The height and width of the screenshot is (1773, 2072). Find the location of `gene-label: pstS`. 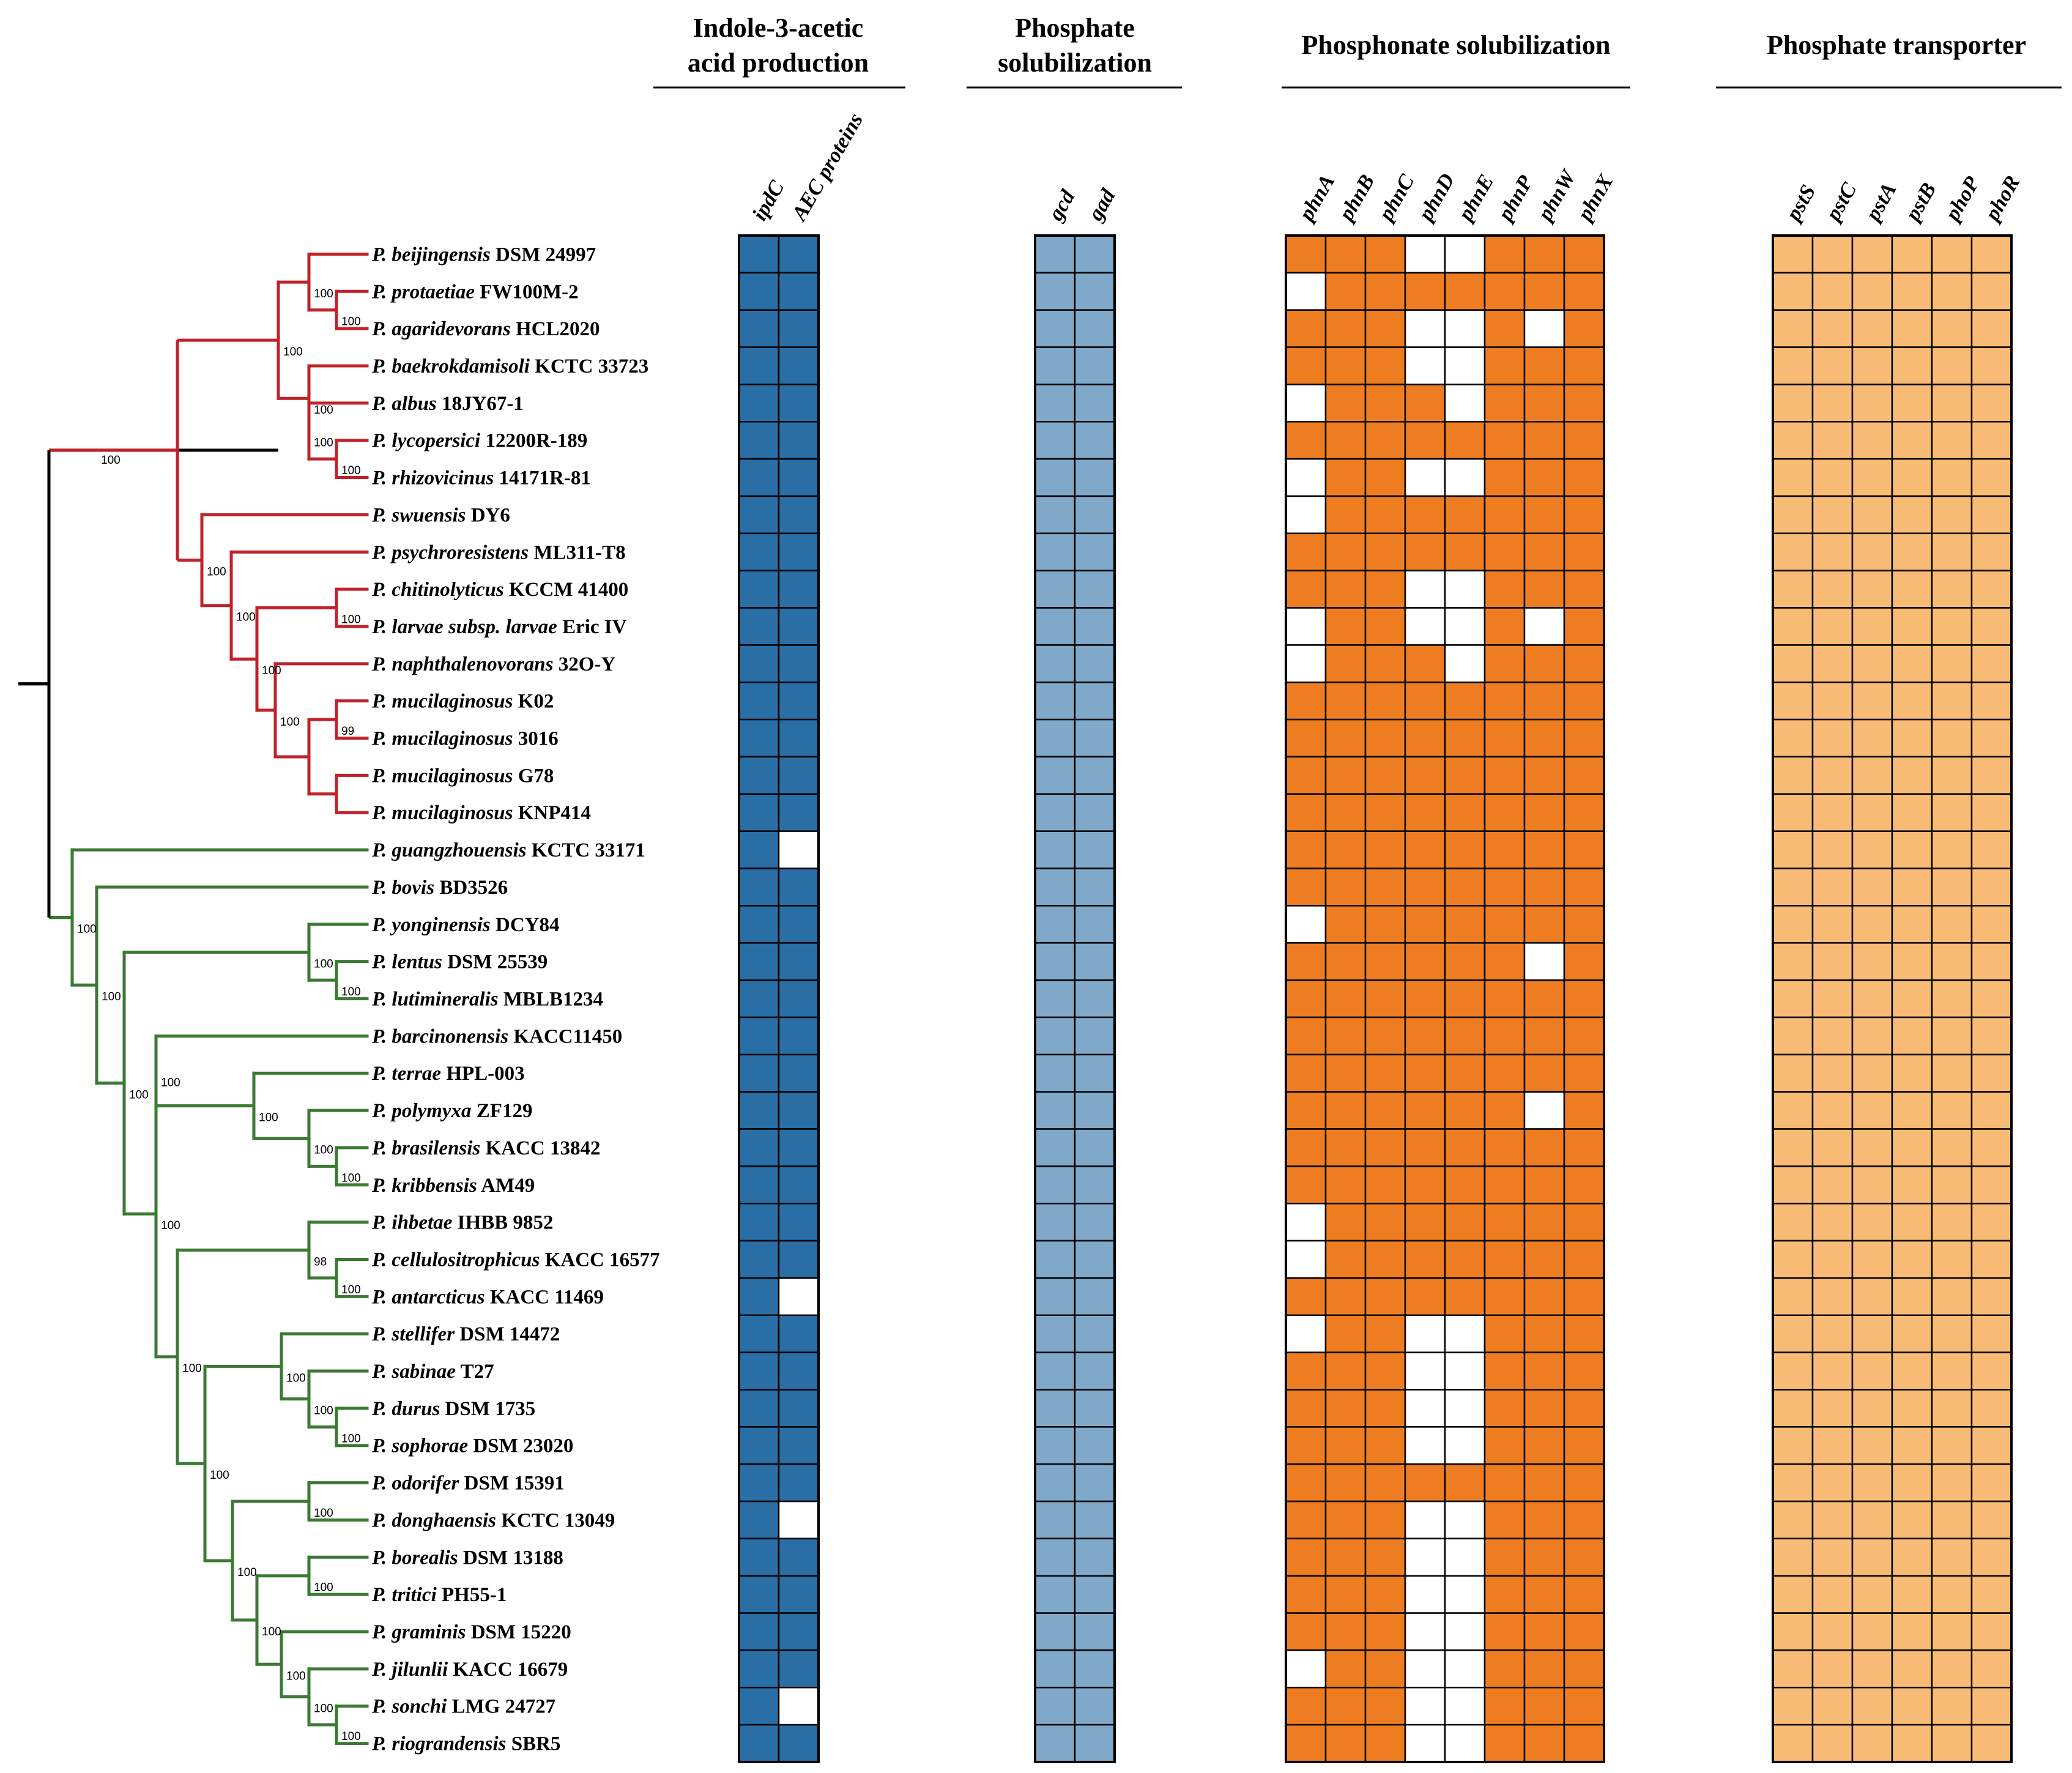

gene-label: pstS is located at coordinates (1800, 203).